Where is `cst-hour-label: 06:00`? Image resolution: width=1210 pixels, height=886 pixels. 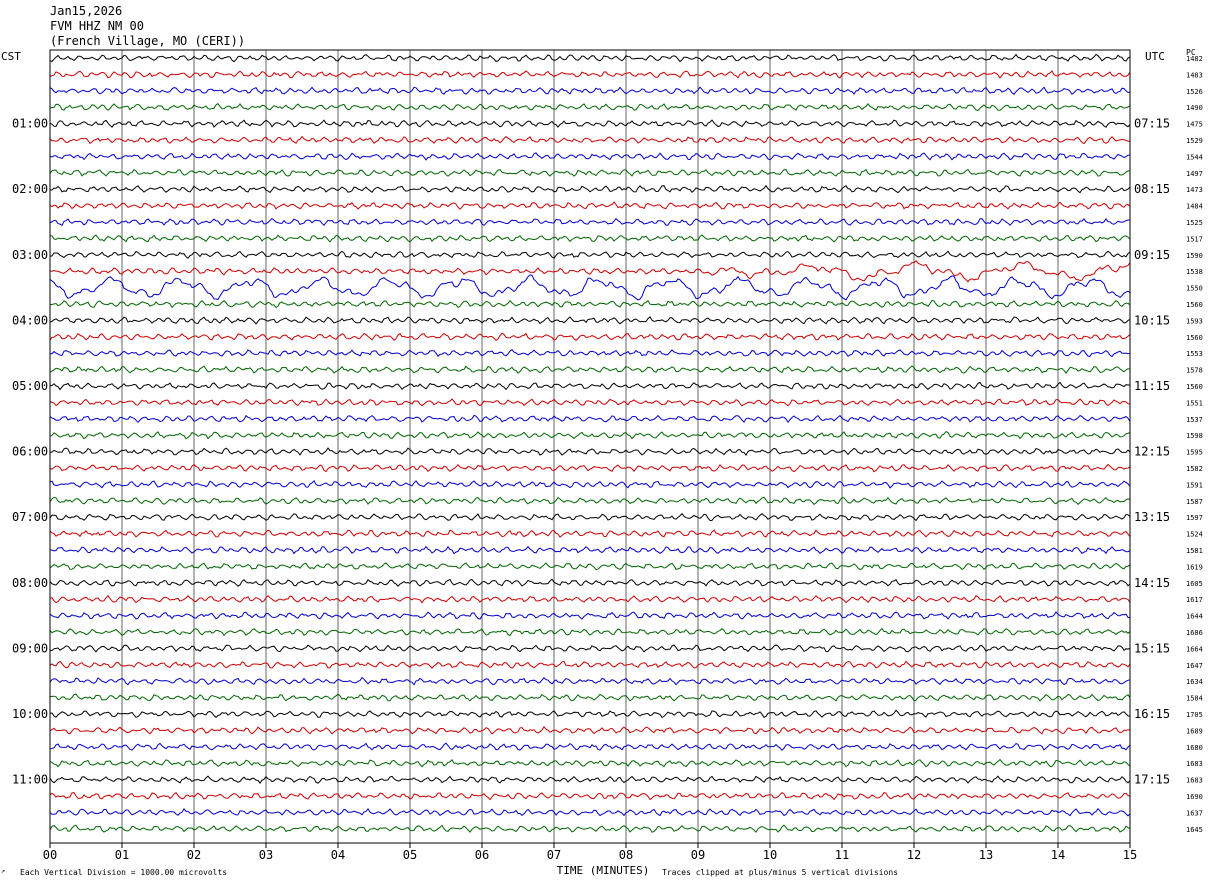 cst-hour-label: 06:00 is located at coordinates (30, 452).